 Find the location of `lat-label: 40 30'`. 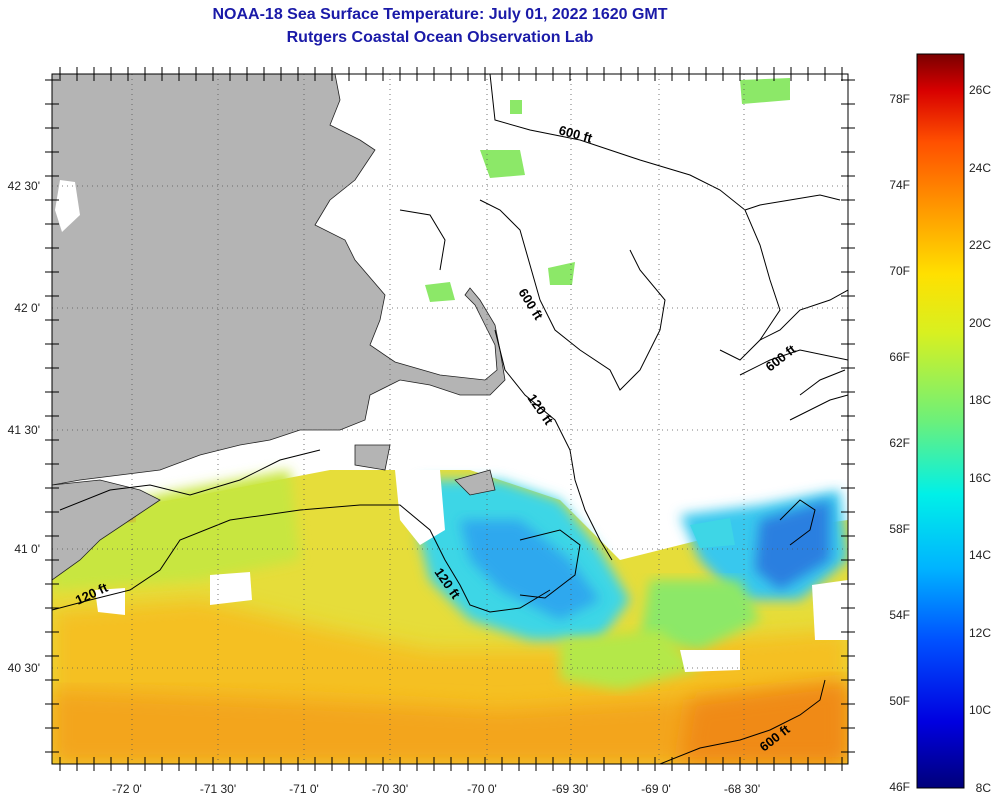

lat-label: 40 30' is located at coordinates (24, 668).